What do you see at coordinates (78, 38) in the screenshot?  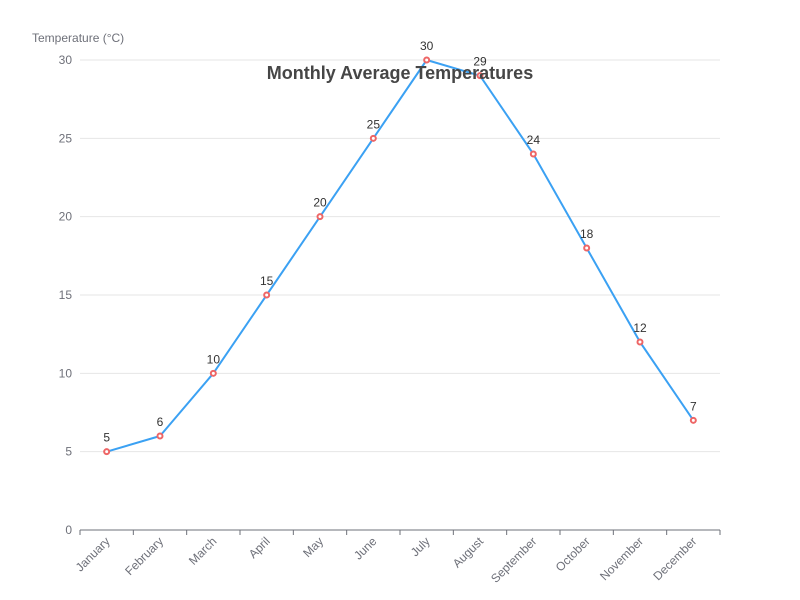 I see `y-axis-label: Temperature (°C)` at bounding box center [78, 38].